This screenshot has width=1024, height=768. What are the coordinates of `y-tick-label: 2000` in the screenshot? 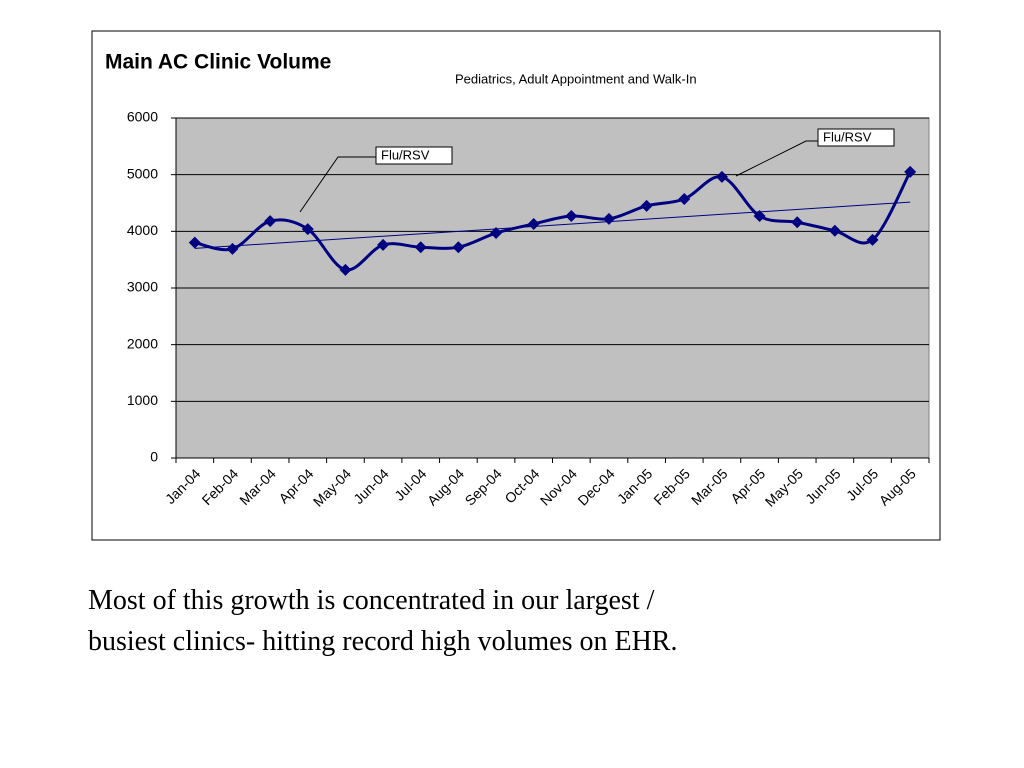 It's located at (142, 343).